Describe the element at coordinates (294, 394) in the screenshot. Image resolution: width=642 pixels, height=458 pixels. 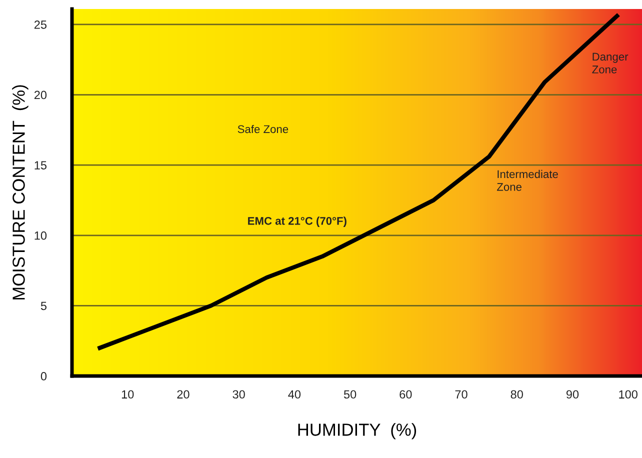
I see `x-tick-label: 40` at that location.